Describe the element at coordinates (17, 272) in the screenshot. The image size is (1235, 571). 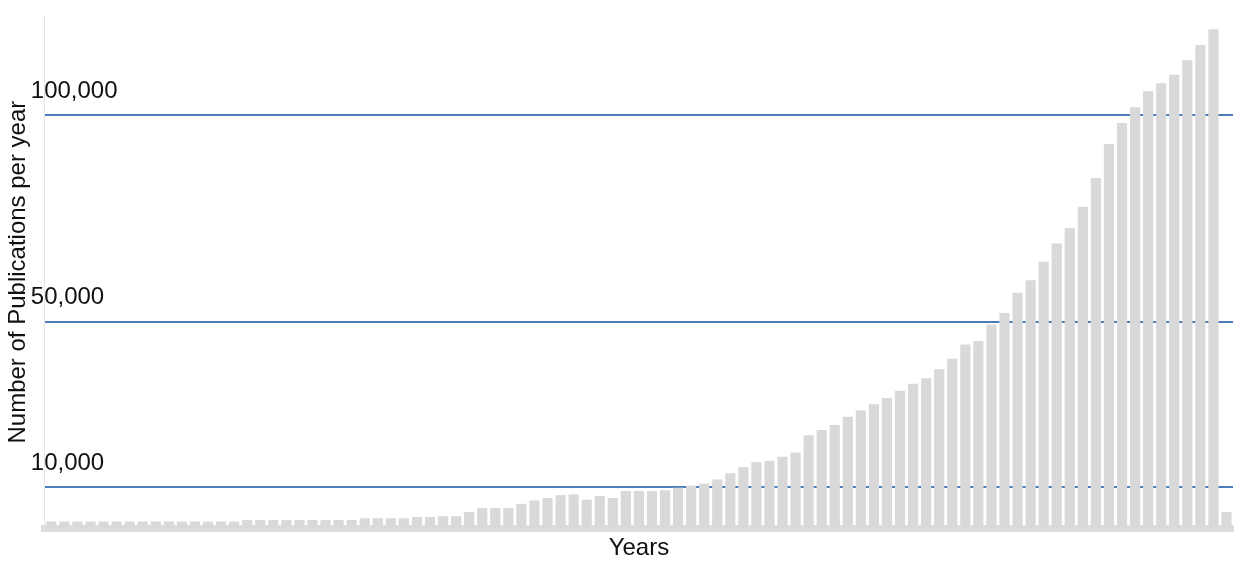
I see `y-axis-title: Number of Publications per year` at that location.